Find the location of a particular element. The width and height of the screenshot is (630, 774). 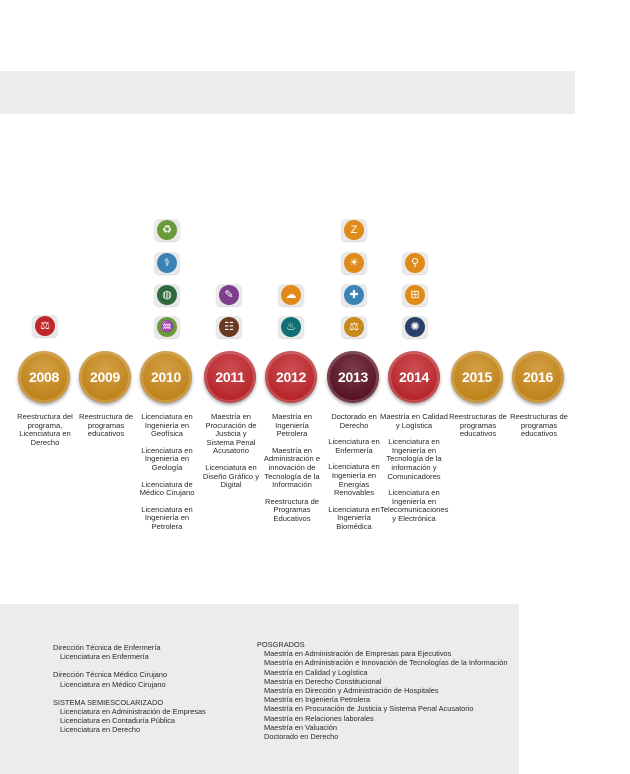

milestone-text: Licenciatura en Ingeniería en Geofísica is located at coordinates (167, 425).